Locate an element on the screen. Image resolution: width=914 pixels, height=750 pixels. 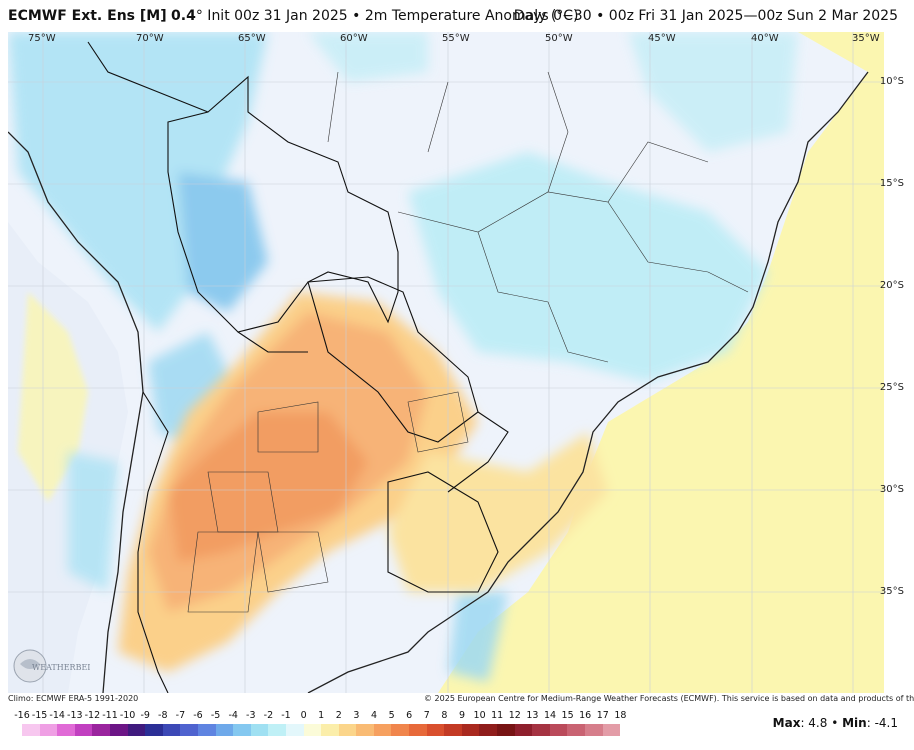
lon-label-50w: 50°W is located at coordinates (559, 38).